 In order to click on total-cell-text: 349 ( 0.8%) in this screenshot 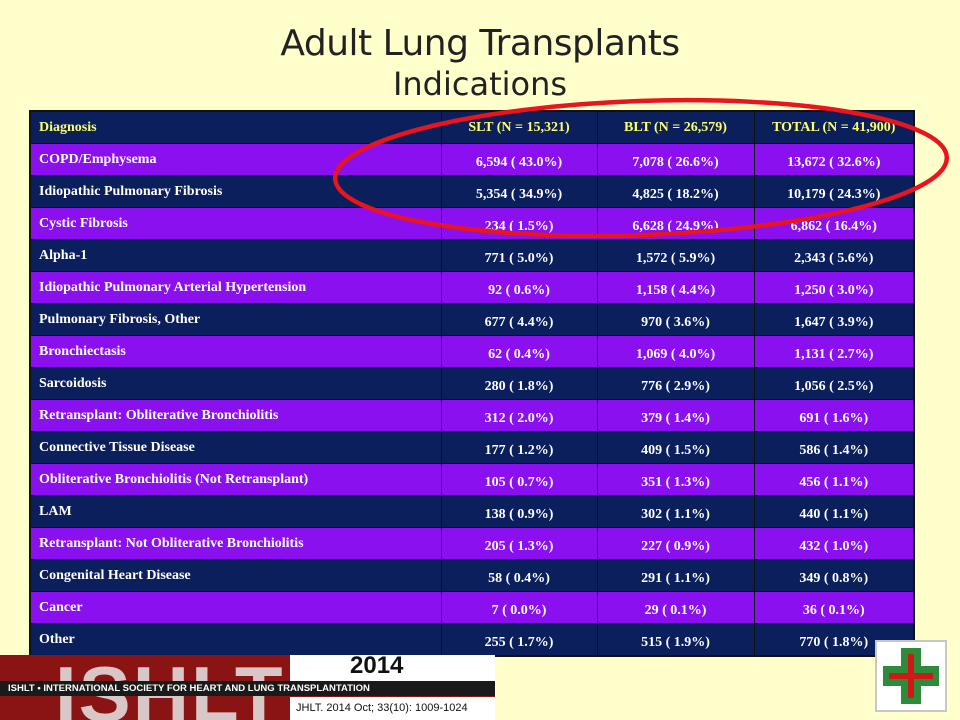, I will do `click(834, 578)`.